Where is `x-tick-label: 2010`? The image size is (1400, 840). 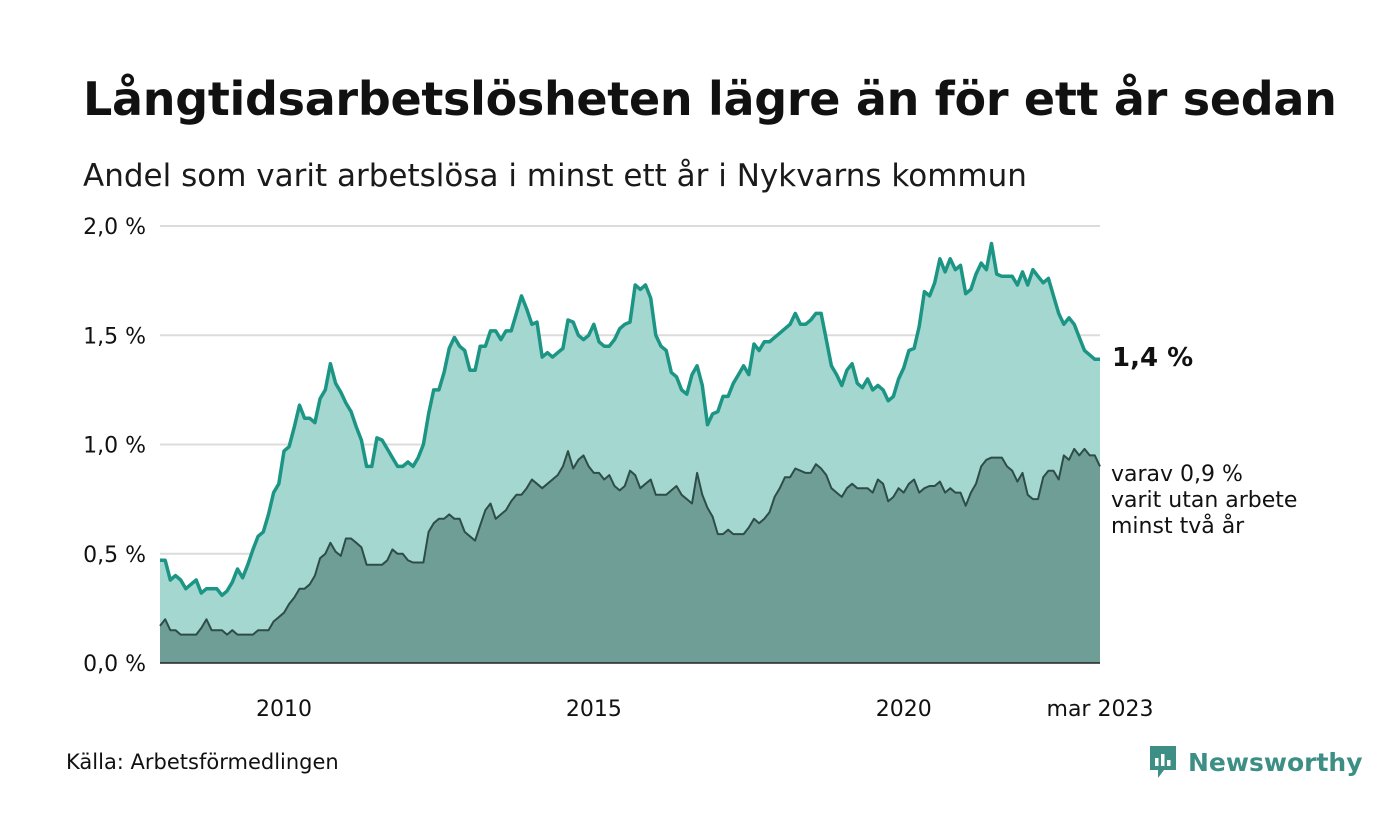 x-tick-label: 2010 is located at coordinates (284, 709).